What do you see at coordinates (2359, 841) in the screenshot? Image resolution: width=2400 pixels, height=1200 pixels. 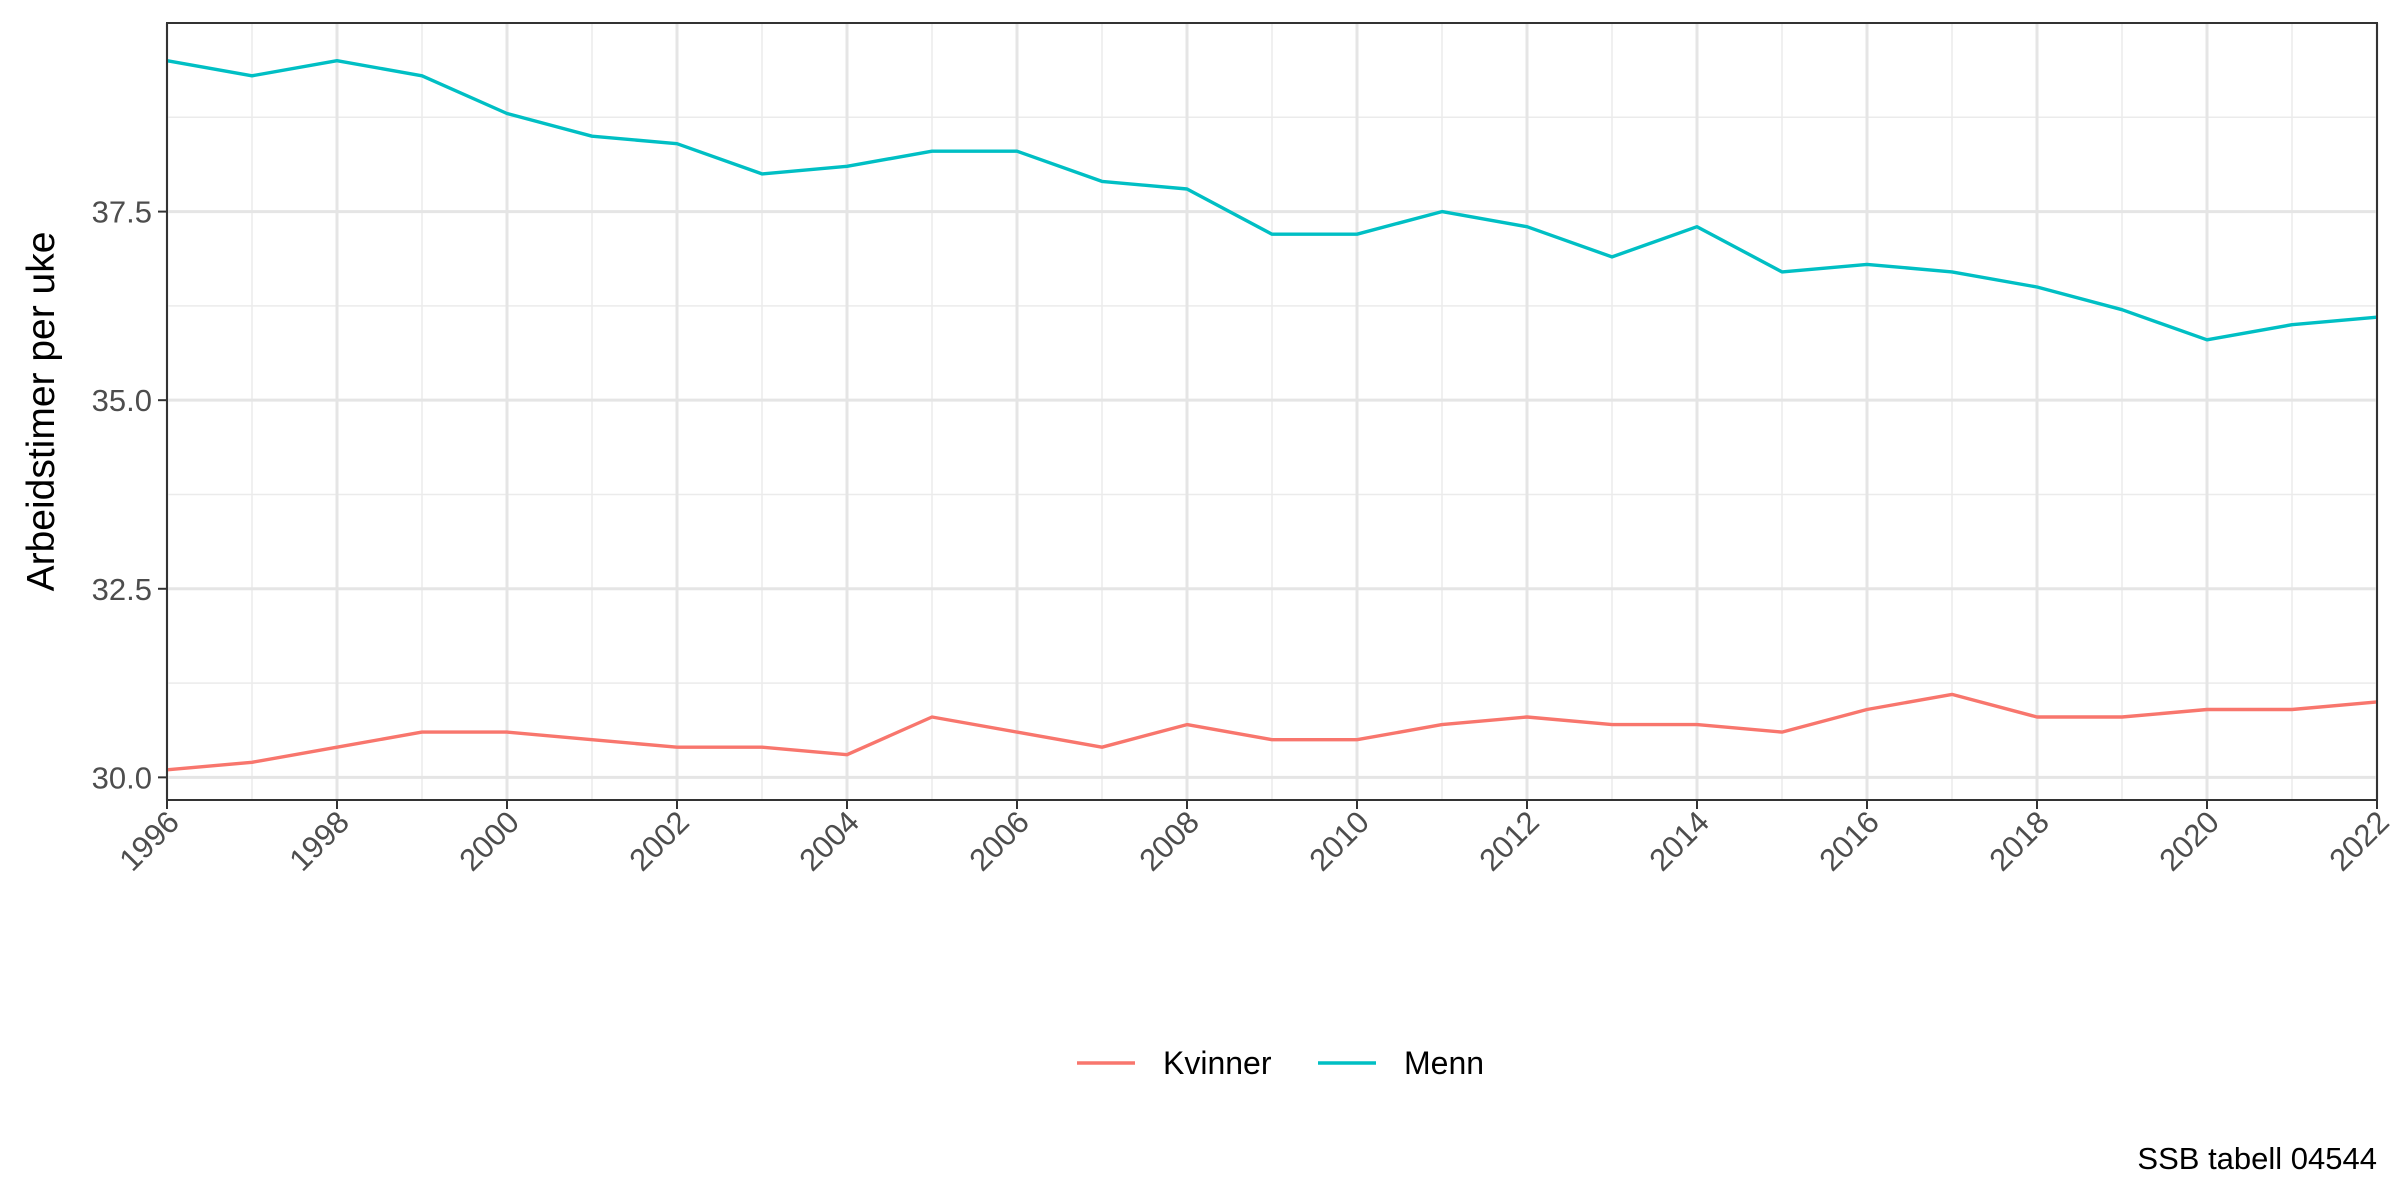 I see `x-tick-label: 2022` at bounding box center [2359, 841].